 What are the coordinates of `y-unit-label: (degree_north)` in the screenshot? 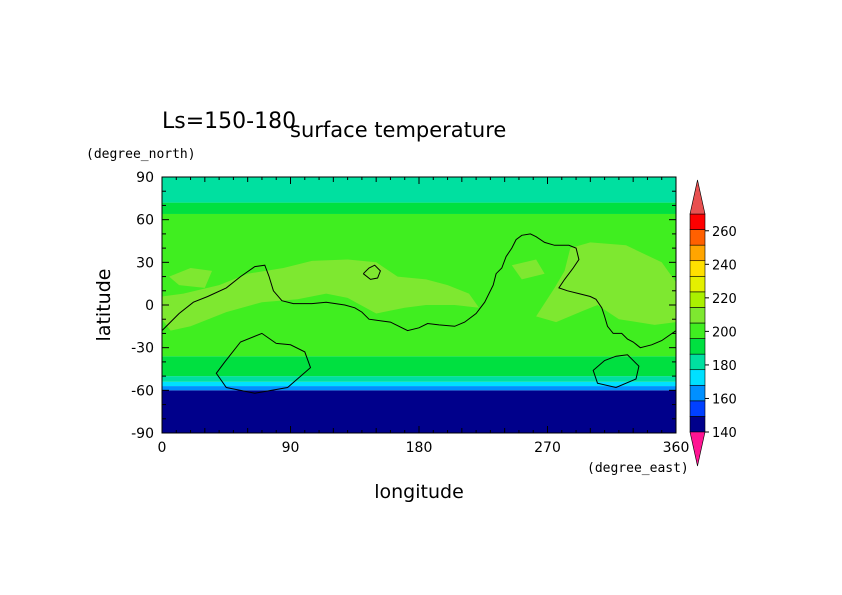 It's located at (141, 154).